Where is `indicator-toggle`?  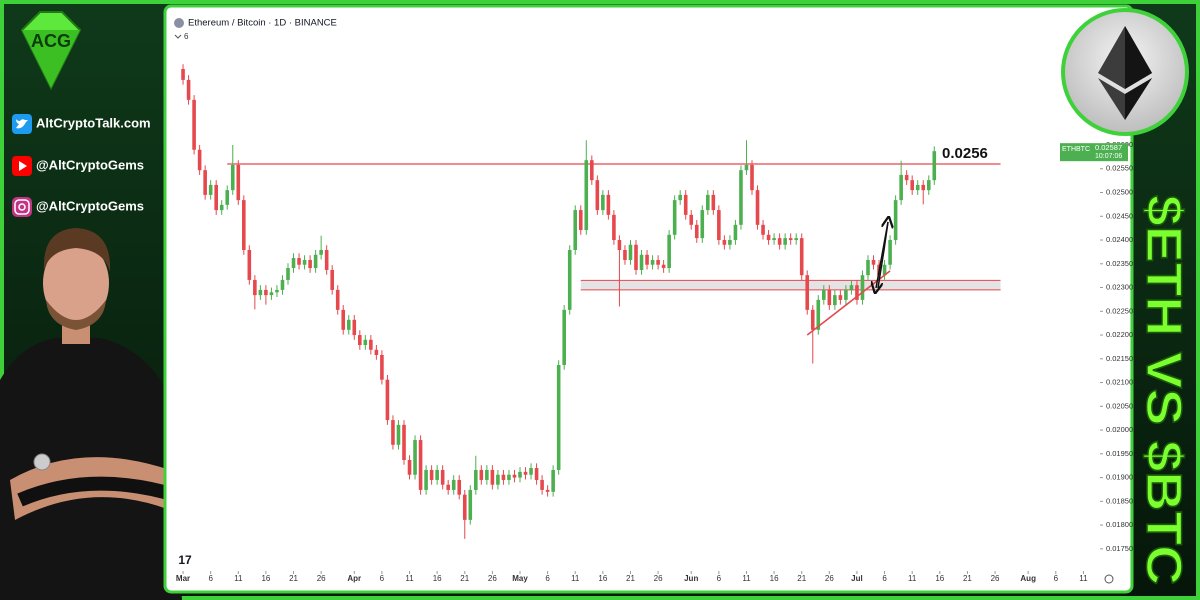 indicator-toggle is located at coordinates (178, 36).